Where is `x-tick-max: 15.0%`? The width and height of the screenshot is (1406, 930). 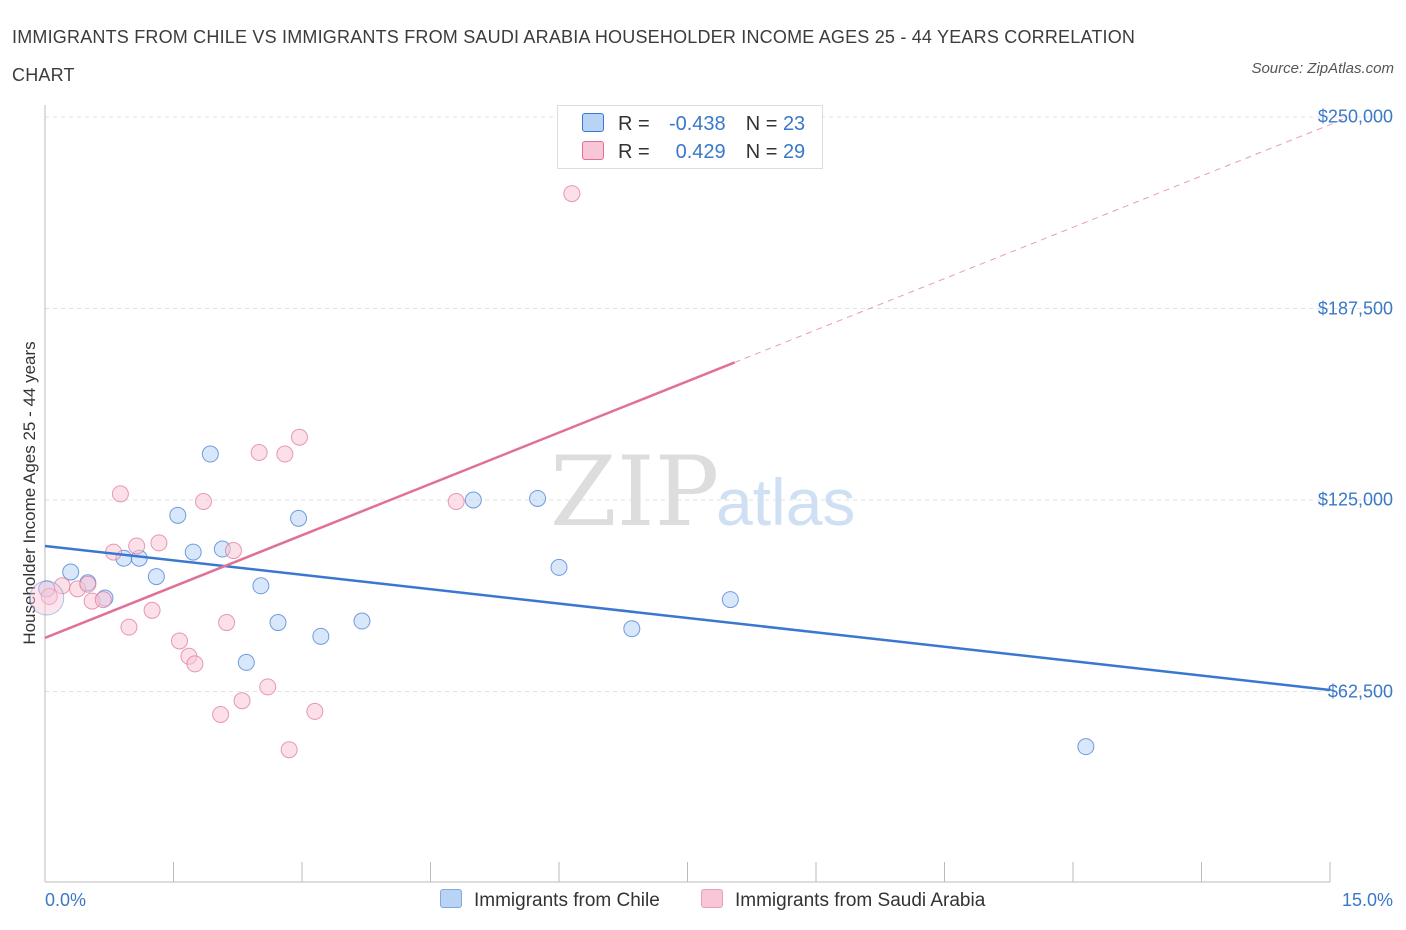
x-tick-max: 15.0% is located at coordinates (1367, 900).